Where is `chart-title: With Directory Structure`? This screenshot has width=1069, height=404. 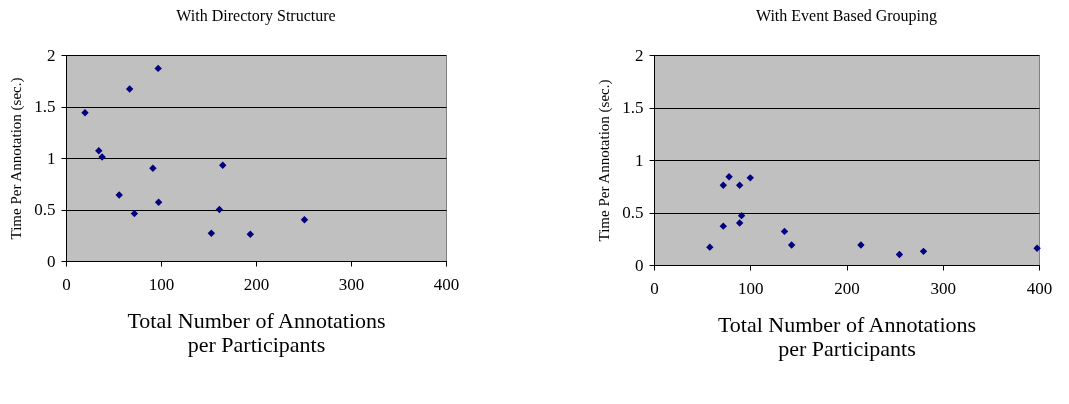
chart-title: With Directory Structure is located at coordinates (256, 16).